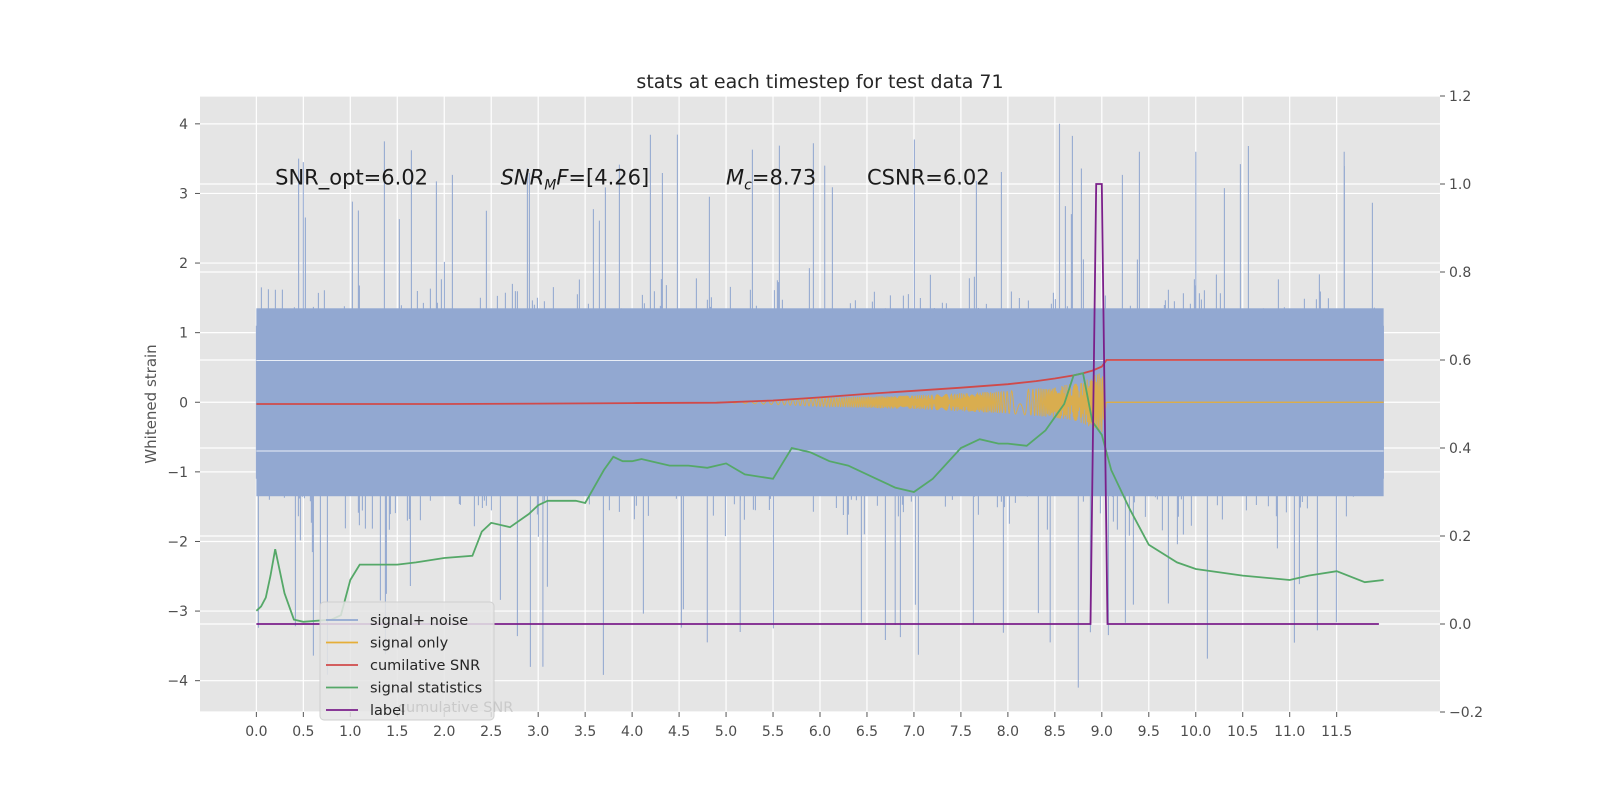 The image size is (1600, 800). Describe the element at coordinates (773, 732) in the screenshot. I see `x-tick-label: 5.5` at that location.